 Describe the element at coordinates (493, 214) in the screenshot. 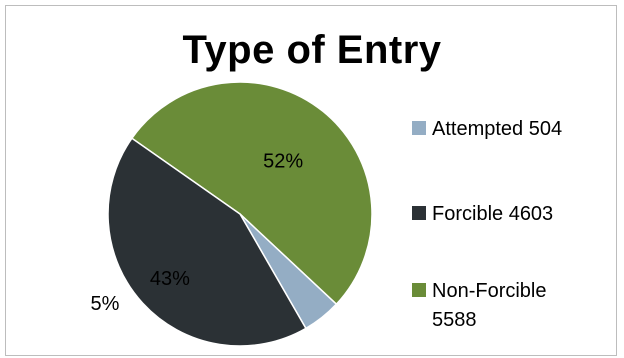

I see `legend-label: Forcible 4603` at that location.